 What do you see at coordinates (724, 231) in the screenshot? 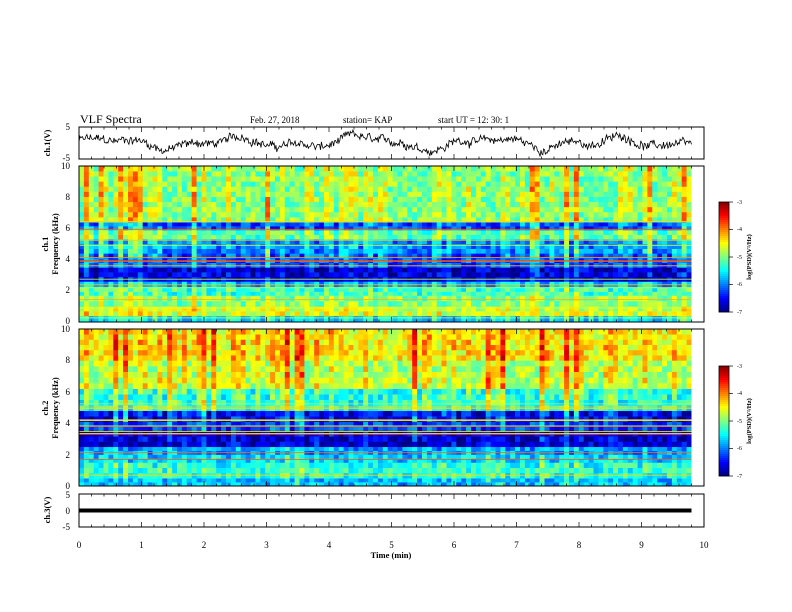
I see `colorbar-segment` at bounding box center [724, 231].